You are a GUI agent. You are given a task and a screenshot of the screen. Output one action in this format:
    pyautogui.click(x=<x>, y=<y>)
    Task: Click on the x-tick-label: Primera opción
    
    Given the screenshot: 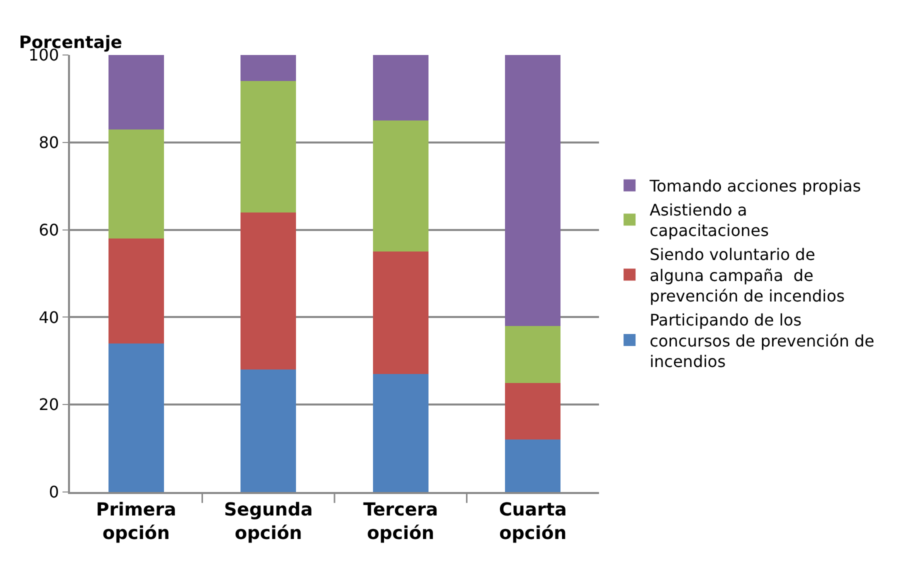 What is the action you would take?
    pyautogui.click(x=136, y=521)
    